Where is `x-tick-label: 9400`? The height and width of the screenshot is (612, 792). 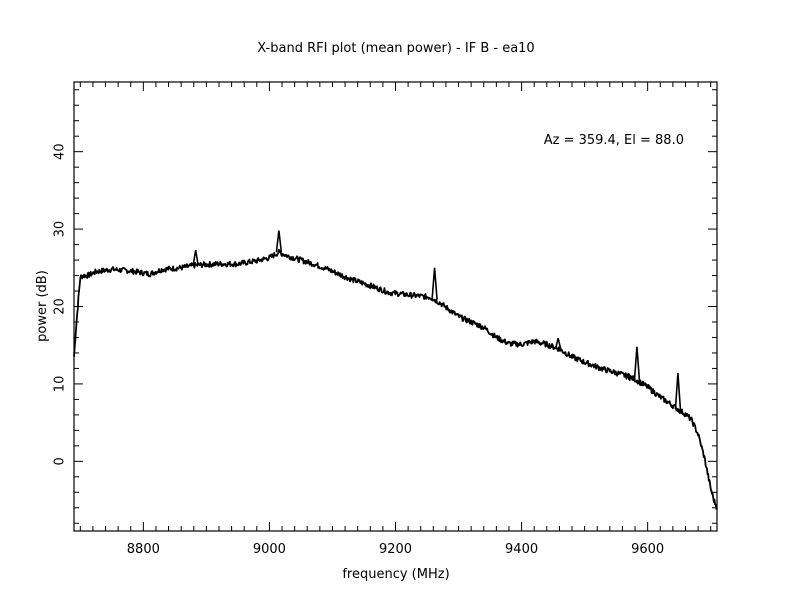
x-tick-label: 9400 is located at coordinates (521, 549).